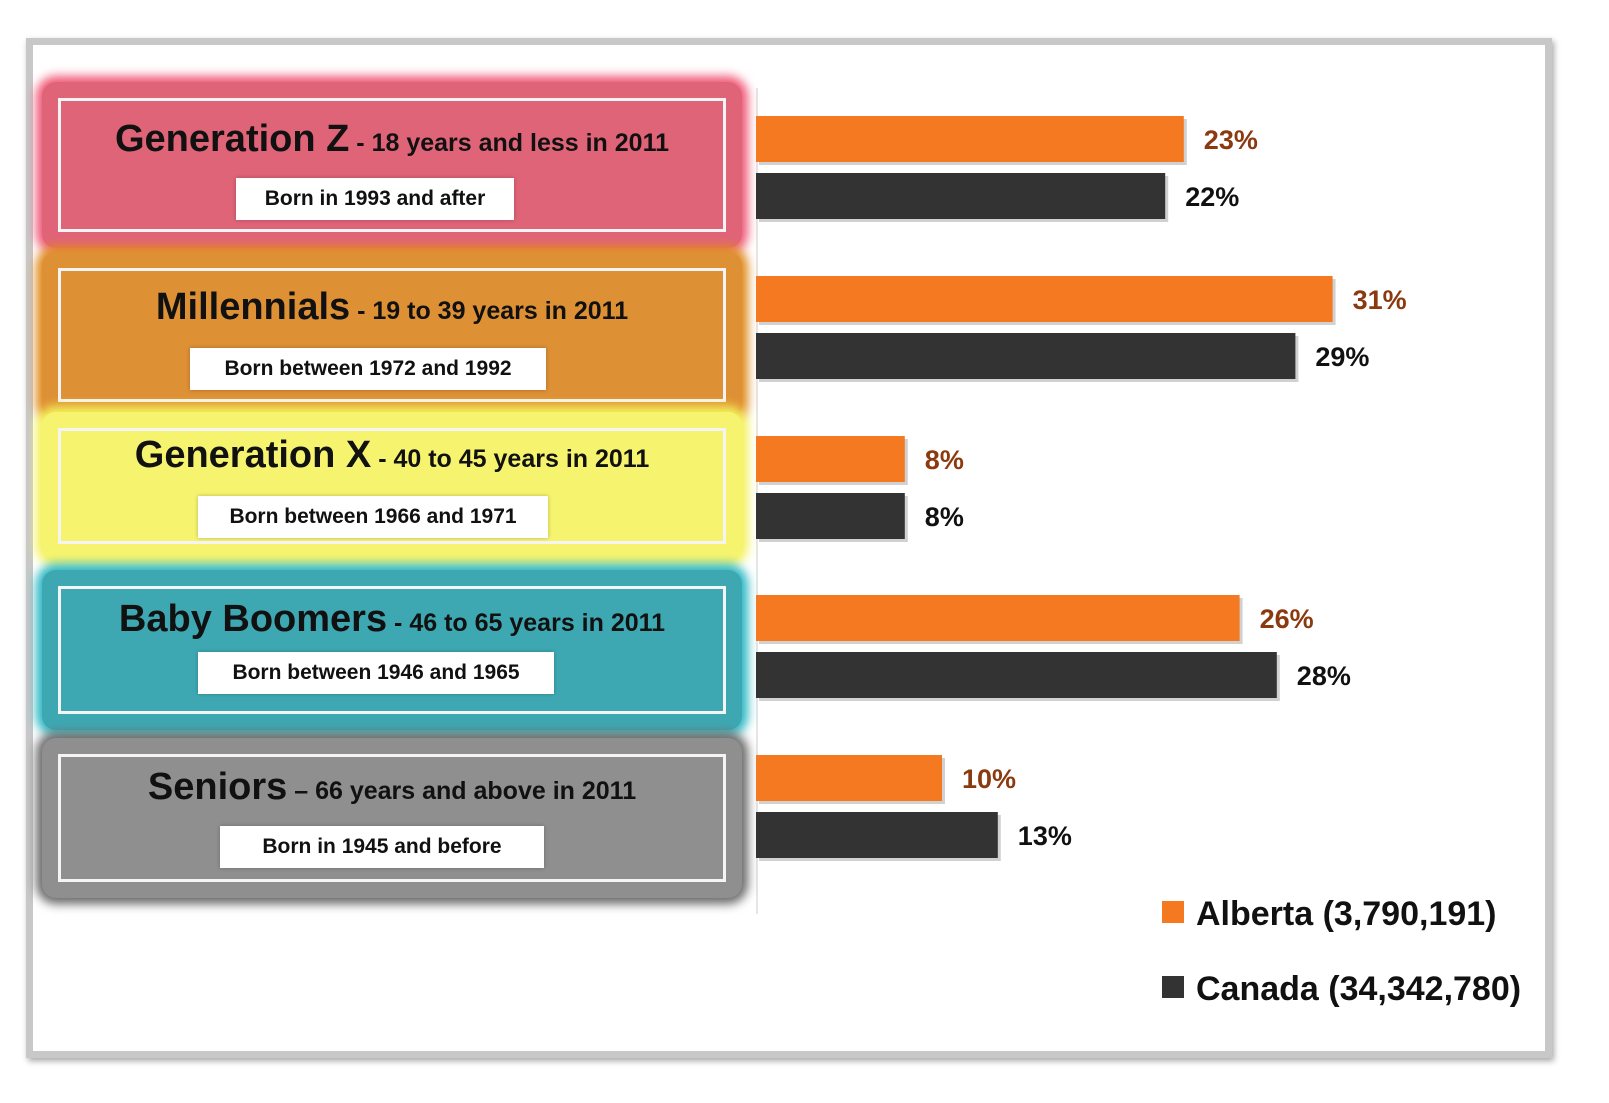 Image resolution: width=1609 pixels, height=1103 pixels. What do you see at coordinates (217, 787) in the screenshot?
I see `generation-name: Seniors` at bounding box center [217, 787].